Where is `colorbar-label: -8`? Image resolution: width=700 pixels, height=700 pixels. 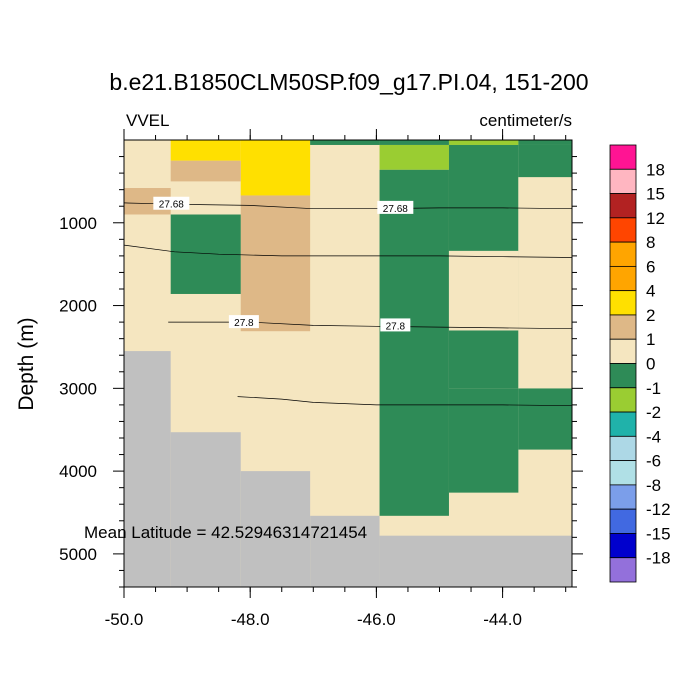
colorbar-label: -8 is located at coordinates (653, 485).